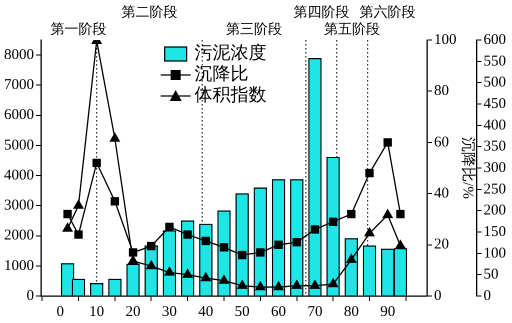 The height and width of the screenshot is (323, 512). I want to click on y2-tick-label: 100, so click(445, 40).